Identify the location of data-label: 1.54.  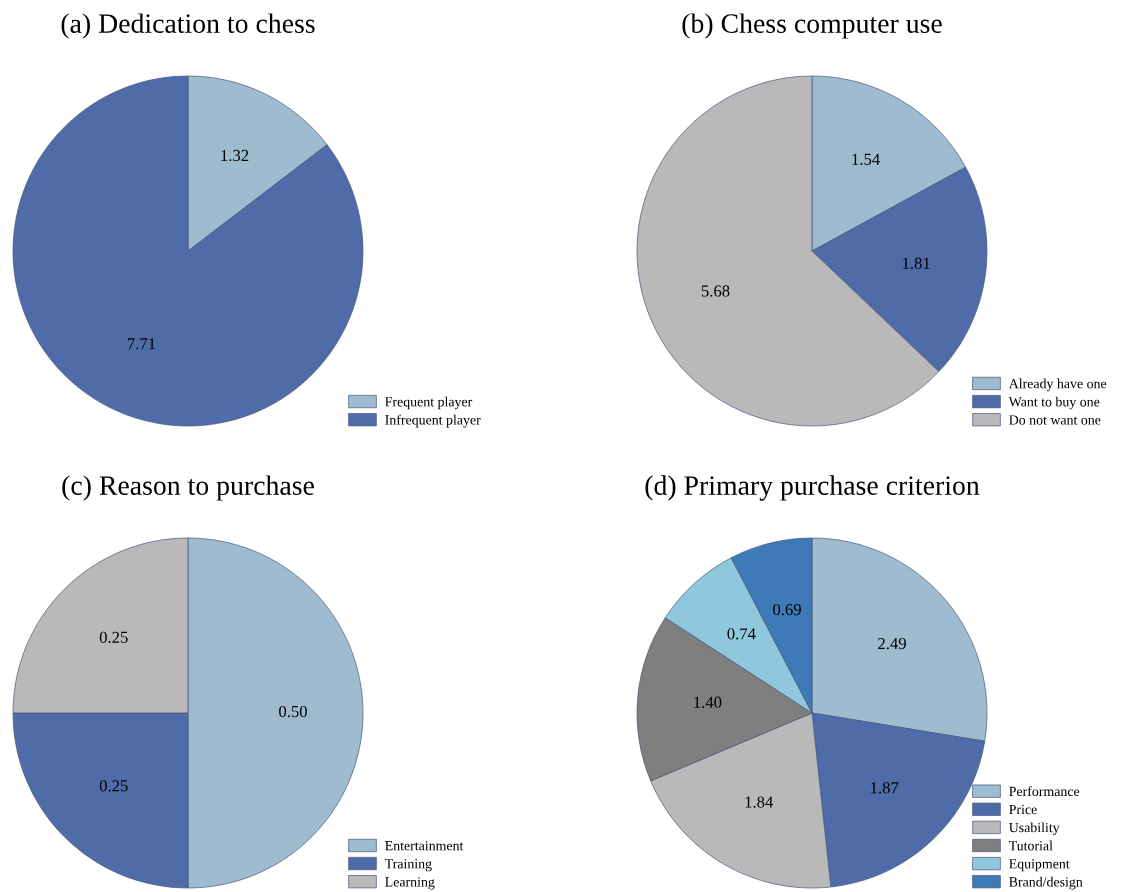
(866, 159).